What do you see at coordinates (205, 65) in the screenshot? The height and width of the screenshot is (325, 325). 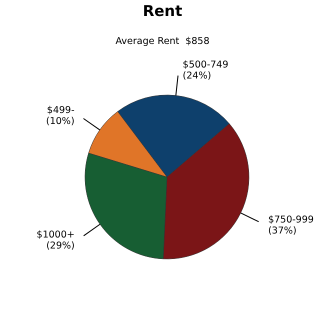 I see `slice-label: $500-749` at bounding box center [205, 65].